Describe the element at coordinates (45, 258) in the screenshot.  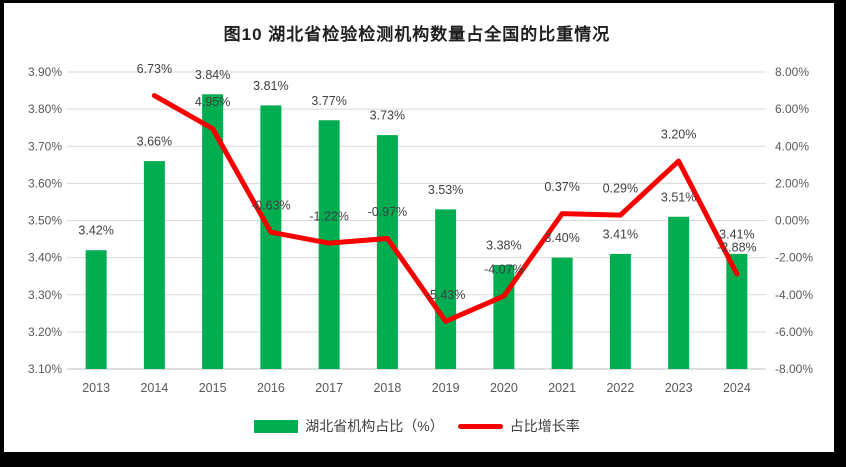
I see `y-left-tick-label: 3.40%` at that location.